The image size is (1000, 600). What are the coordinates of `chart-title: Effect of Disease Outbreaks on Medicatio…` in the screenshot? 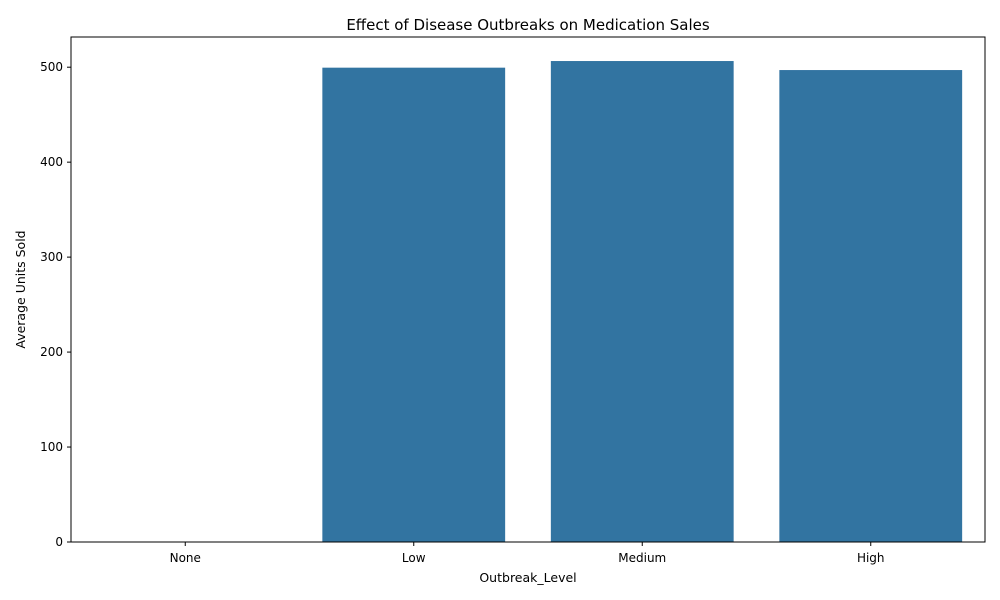 It's located at (528, 25).